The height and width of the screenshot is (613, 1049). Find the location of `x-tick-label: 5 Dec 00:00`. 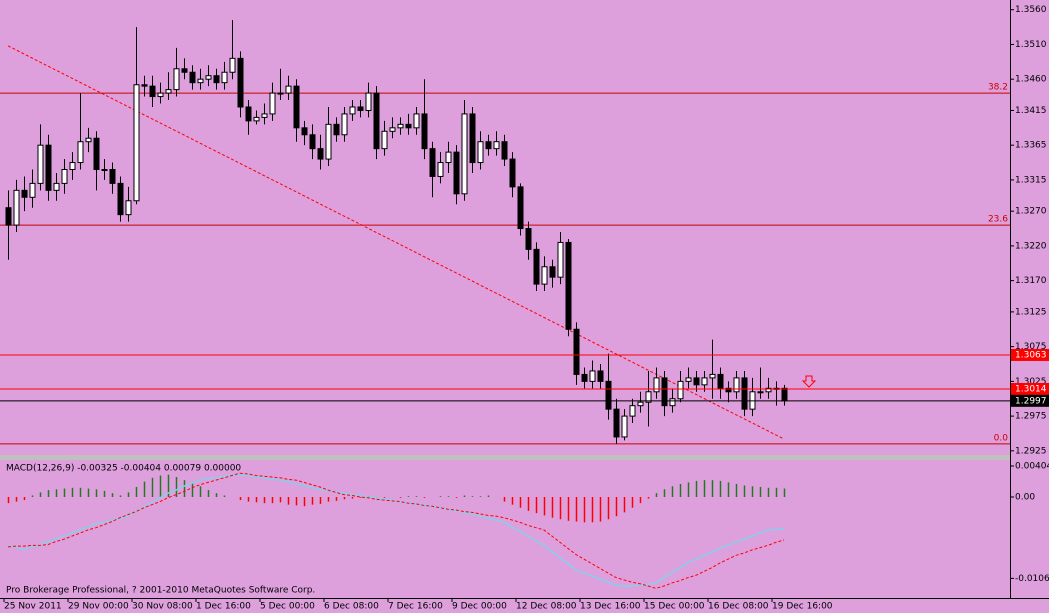

x-tick-label: 5 Dec 00:00 is located at coordinates (287, 607).